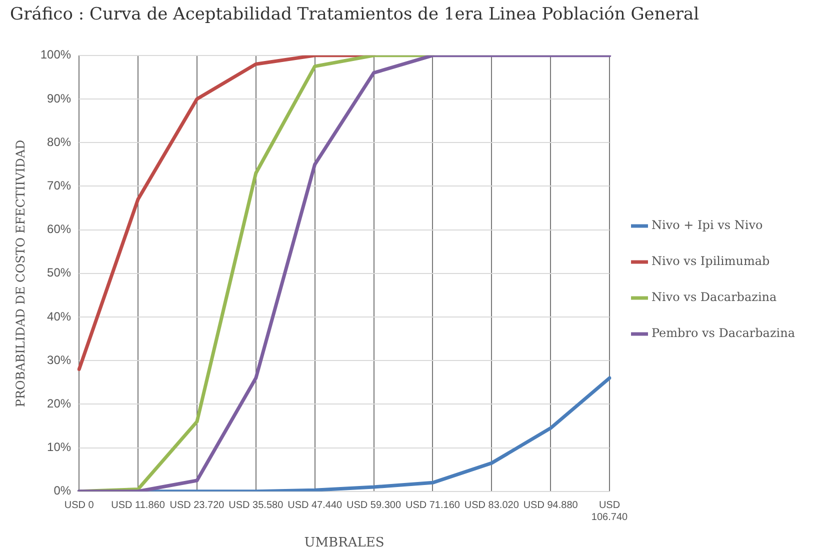  Describe the element at coordinates (609, 512) in the screenshot. I see `x-tick-label: USD 106.740` at that location.